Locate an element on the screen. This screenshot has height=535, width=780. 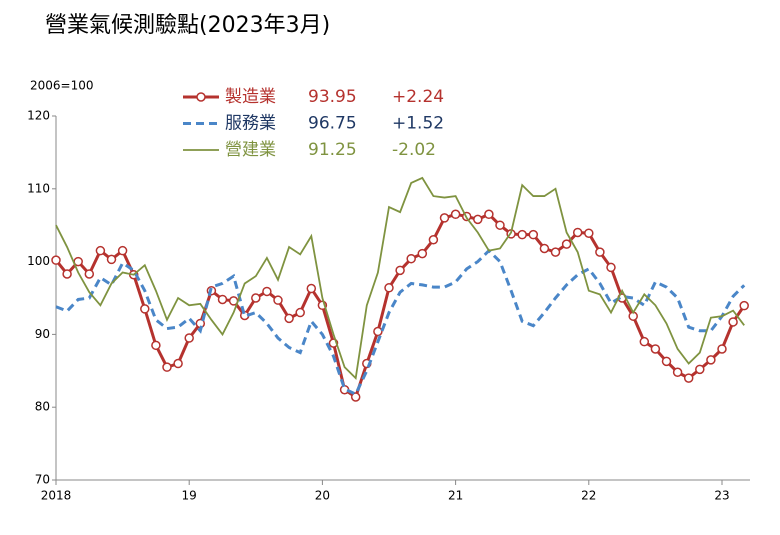
legend-marker is located at coordinates (201, 97).